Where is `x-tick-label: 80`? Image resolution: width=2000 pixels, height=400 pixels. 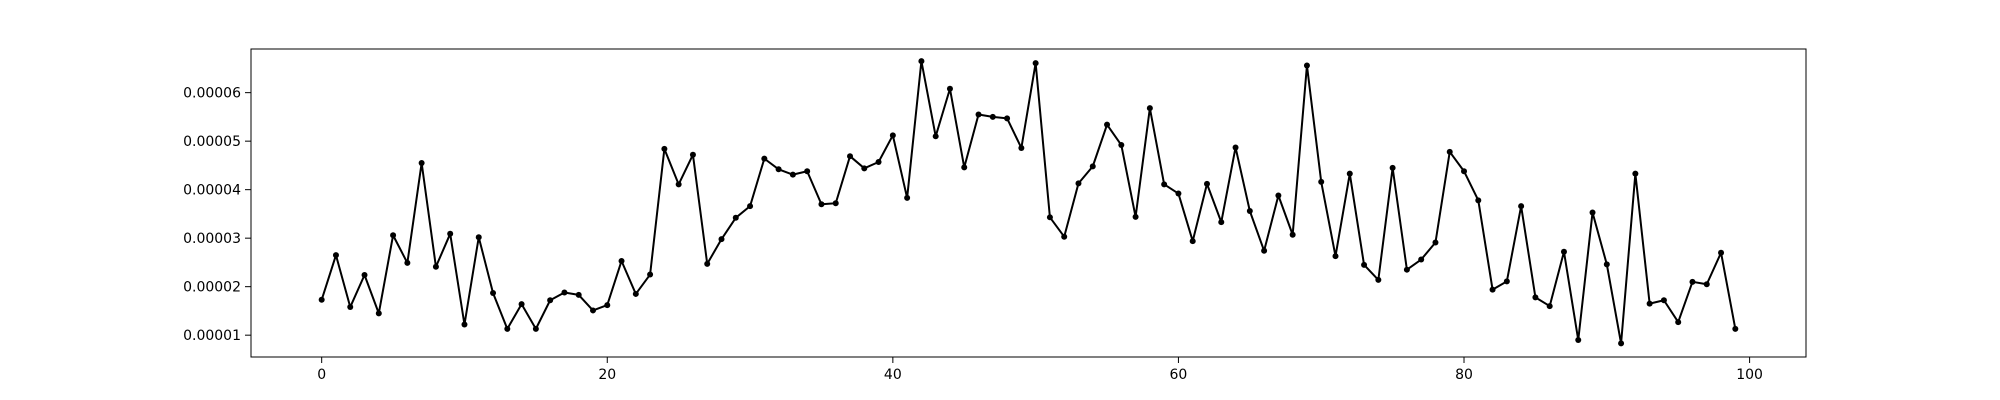 x-tick-label: 80 is located at coordinates (1464, 375).